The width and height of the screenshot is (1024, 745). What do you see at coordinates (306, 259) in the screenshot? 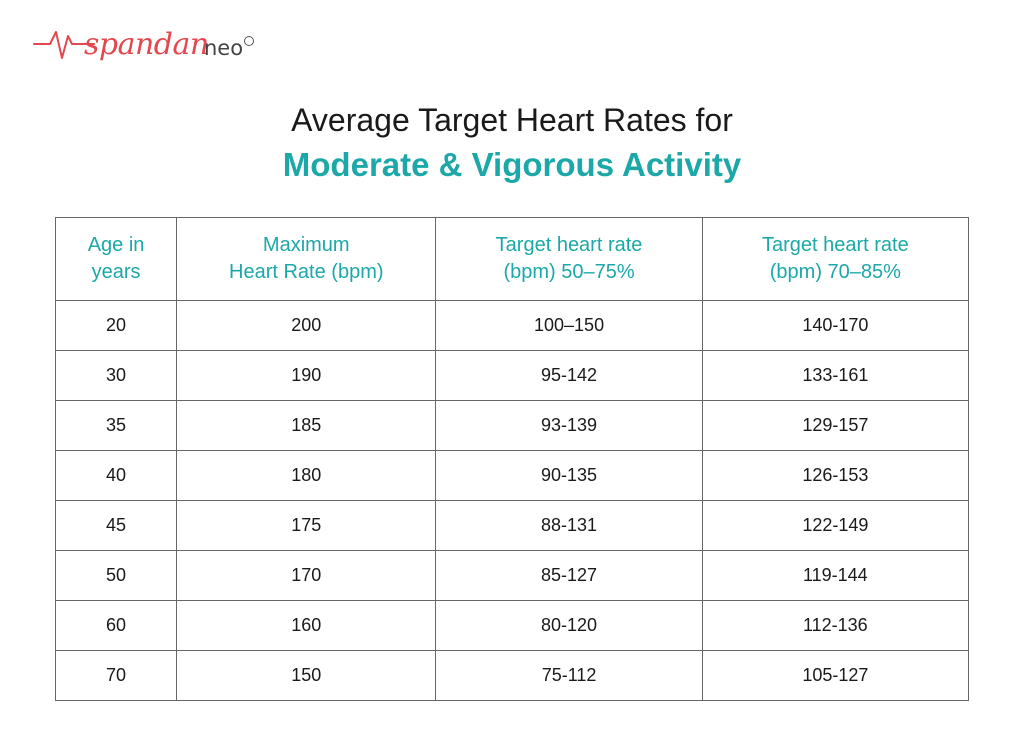
I see `column-header: Maximum Heart Rate (bpm)` at bounding box center [306, 259].